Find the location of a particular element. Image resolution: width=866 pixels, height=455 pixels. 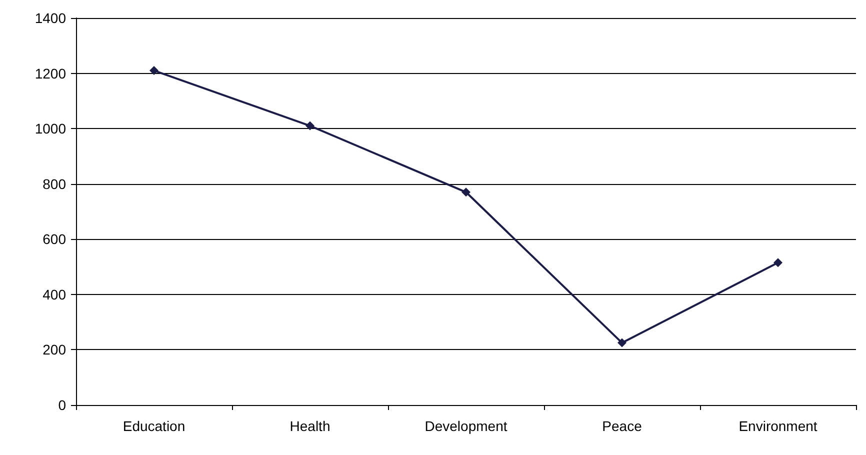

x-tick-label: Environment is located at coordinates (778, 426).